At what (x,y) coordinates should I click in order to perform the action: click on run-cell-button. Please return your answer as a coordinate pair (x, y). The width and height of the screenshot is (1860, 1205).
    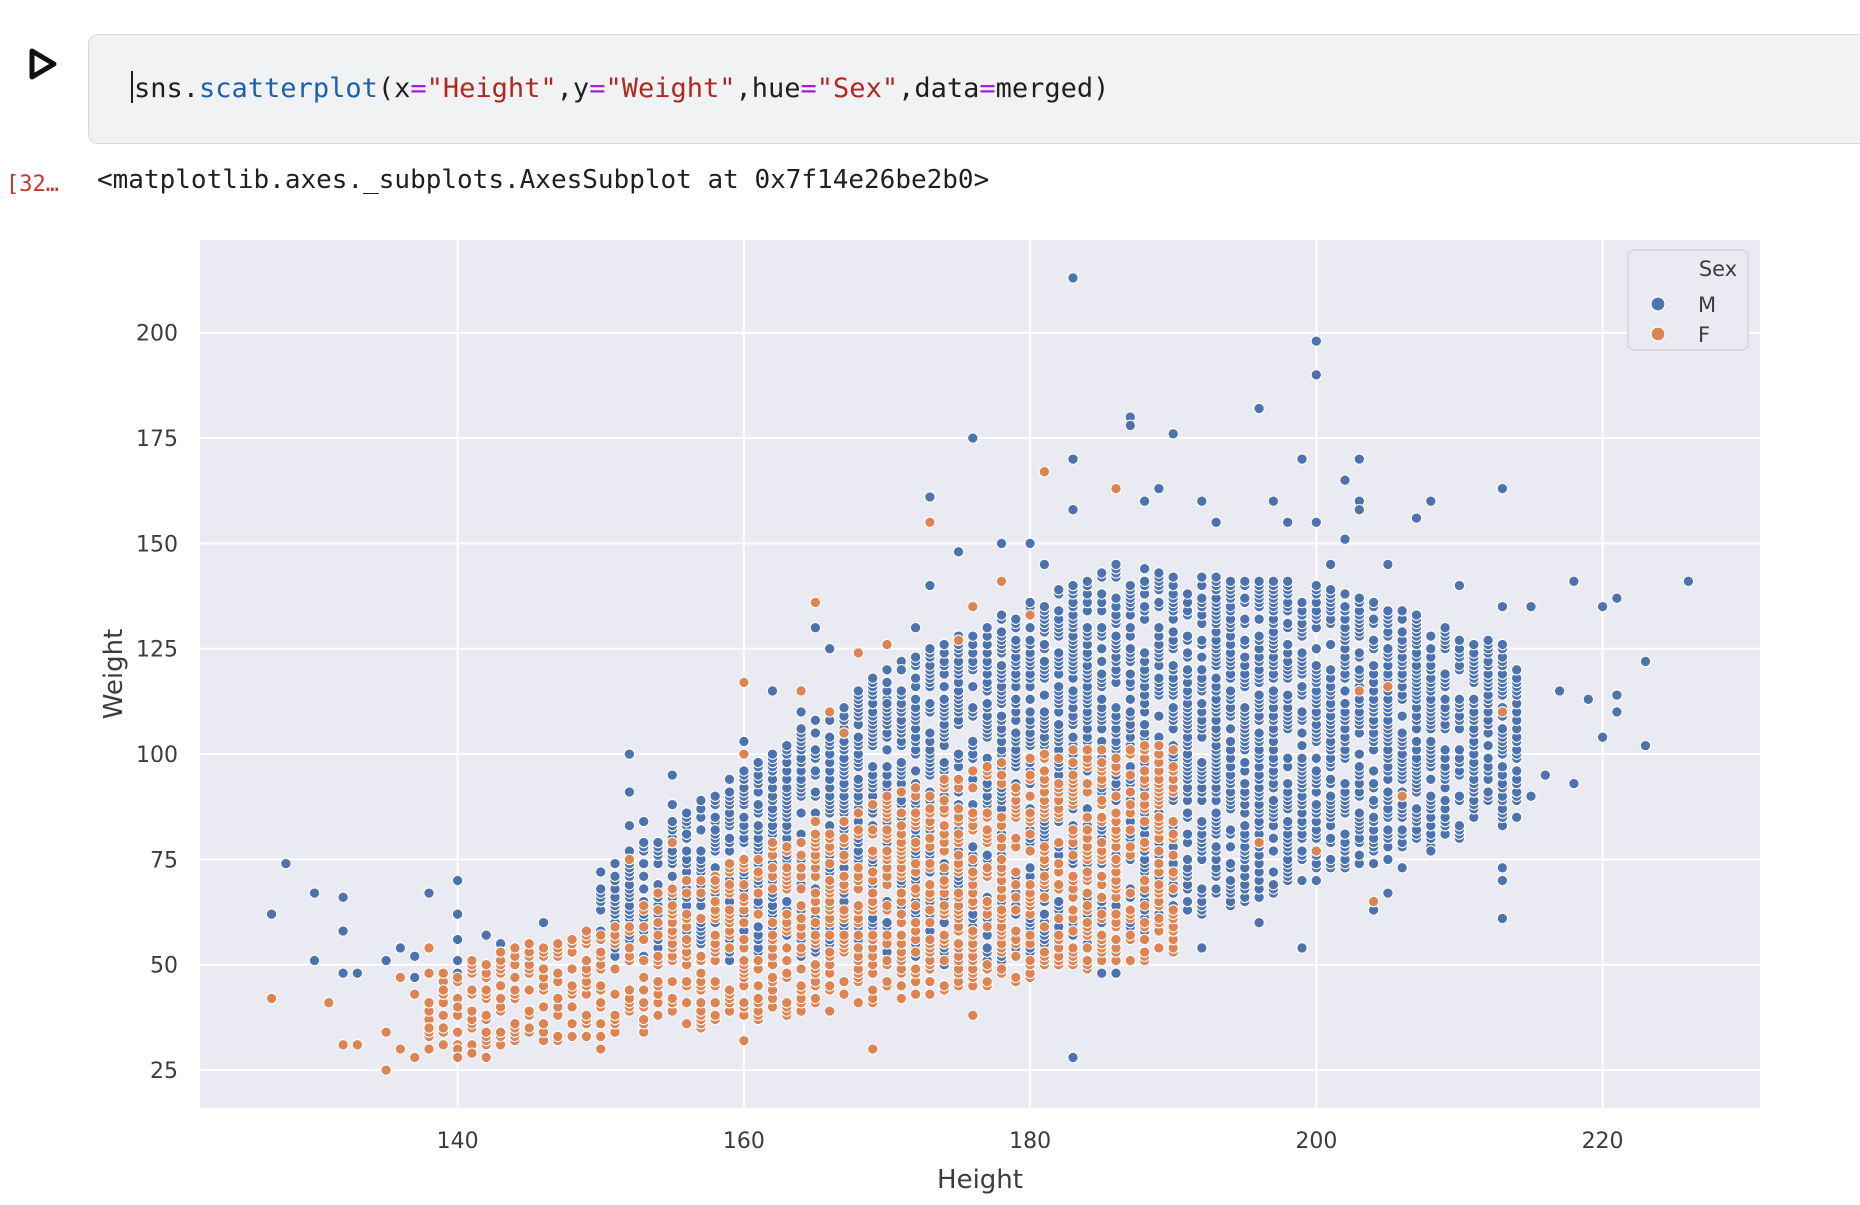
    Looking at the image, I should click on (42, 64).